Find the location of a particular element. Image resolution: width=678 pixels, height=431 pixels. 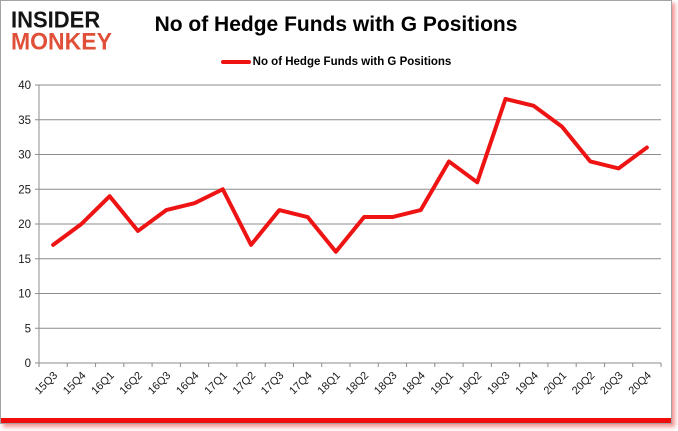

x-tick-label: 20Q3 is located at coordinates (612, 384).